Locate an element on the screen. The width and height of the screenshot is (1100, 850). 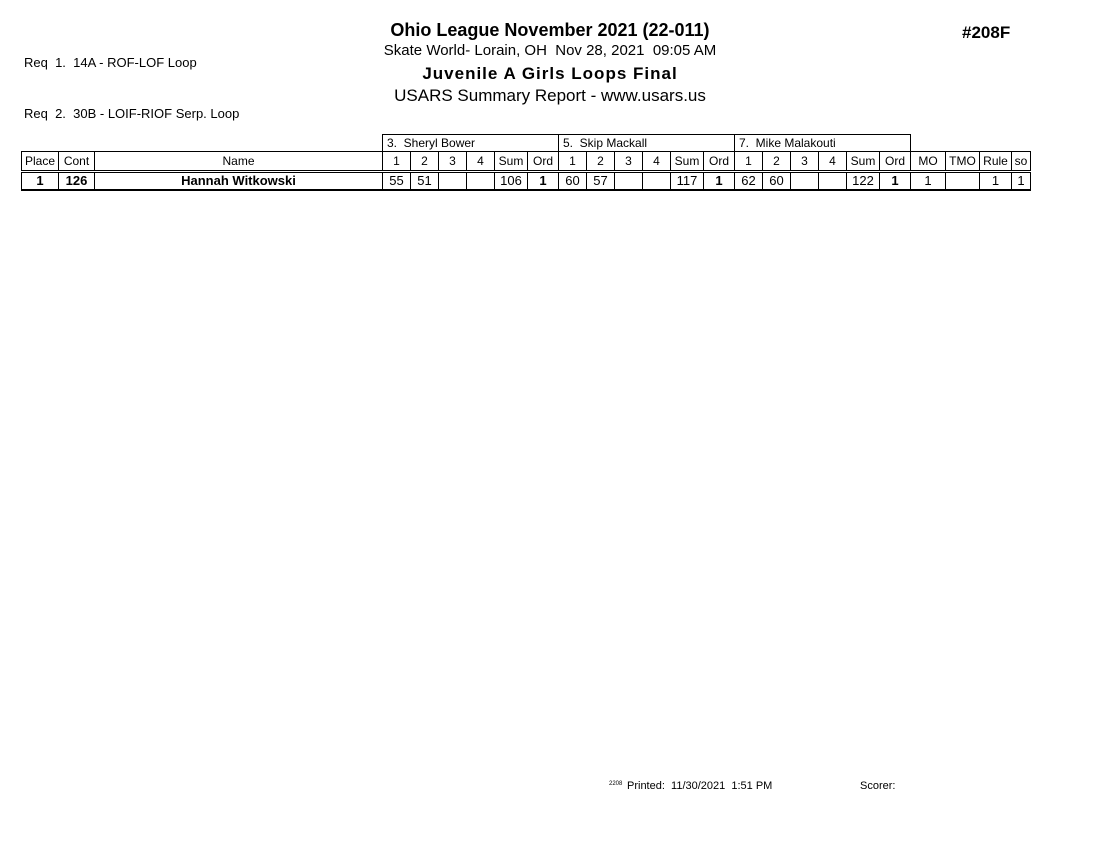
req-line-2: Req 2. 30B - LOIF-RIOF Serp. Loop is located at coordinates (132, 113).